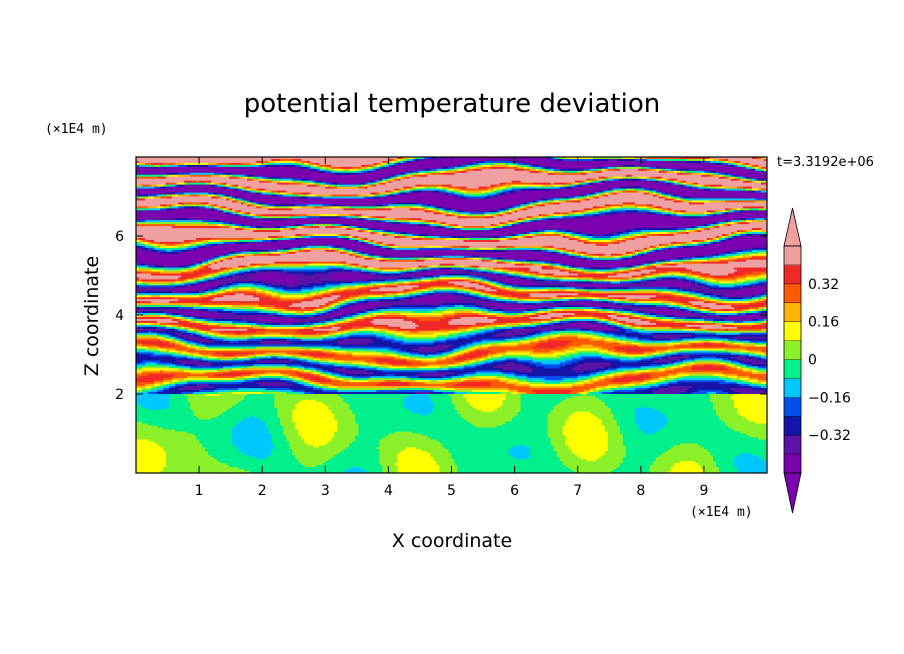  Describe the element at coordinates (76, 129) in the screenshot. I see `y-unit-label: (×1E4 m)` at that location.